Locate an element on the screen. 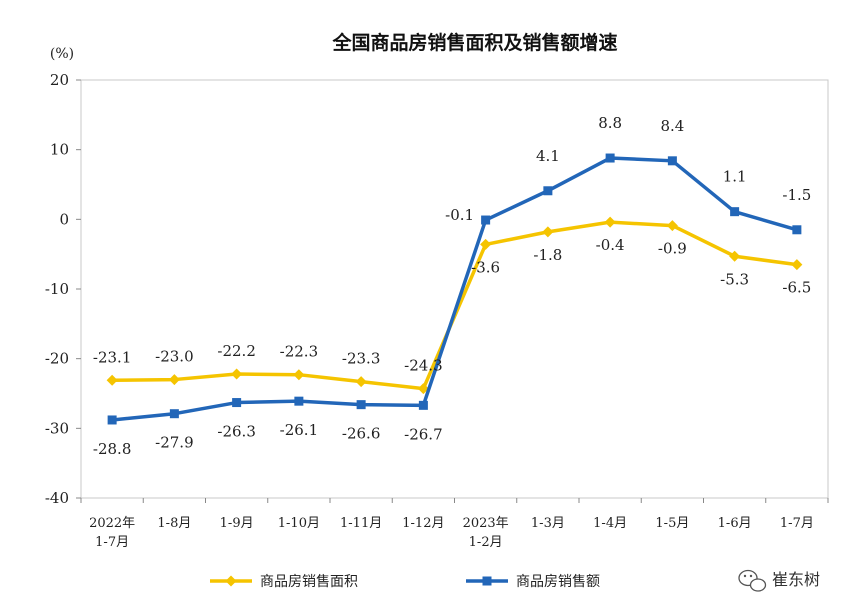  x-tick-label: 1-2月 is located at coordinates (486, 542).